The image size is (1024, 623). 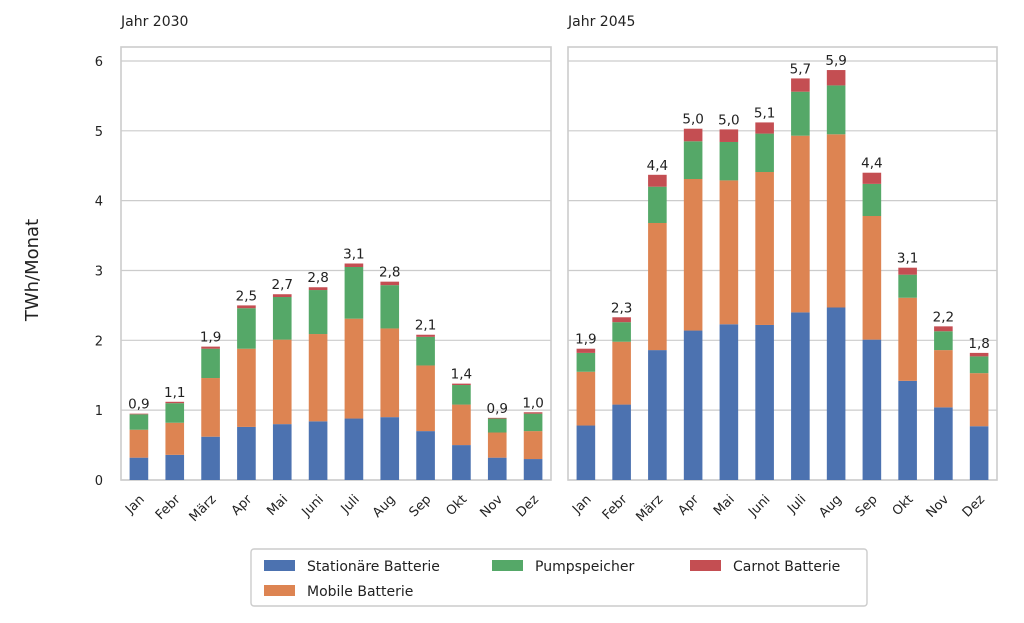 I want to click on data-label: 1,1, so click(x=174, y=393).